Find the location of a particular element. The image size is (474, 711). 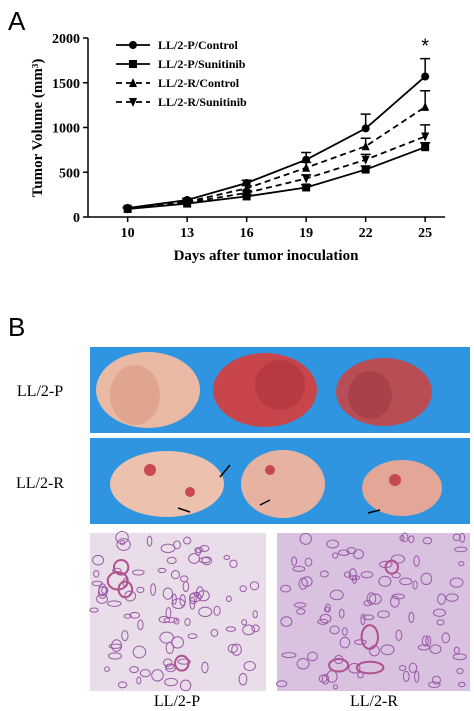

legend-label: LL/2-P/Sunitinib is located at coordinates (202, 64).